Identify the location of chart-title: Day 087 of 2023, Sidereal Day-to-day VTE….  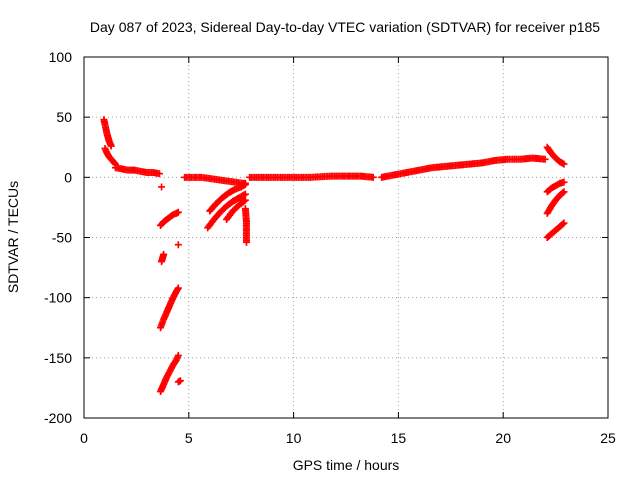
(345, 27).